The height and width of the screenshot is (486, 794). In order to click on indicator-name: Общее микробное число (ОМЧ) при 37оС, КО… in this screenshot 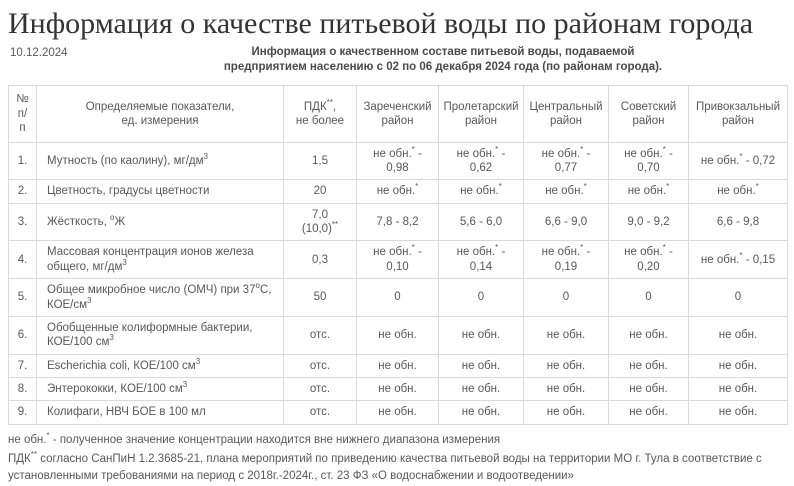, I will do `click(160, 297)`.